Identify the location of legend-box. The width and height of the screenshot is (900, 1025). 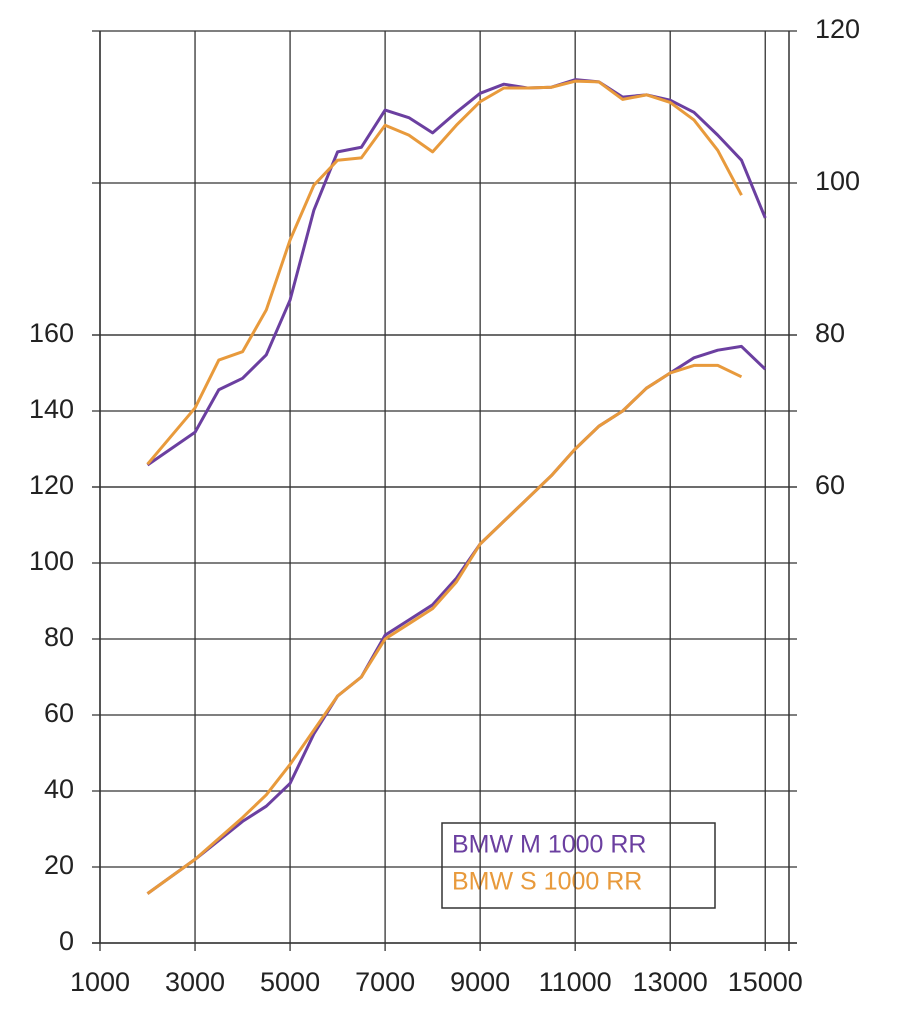
(578, 865).